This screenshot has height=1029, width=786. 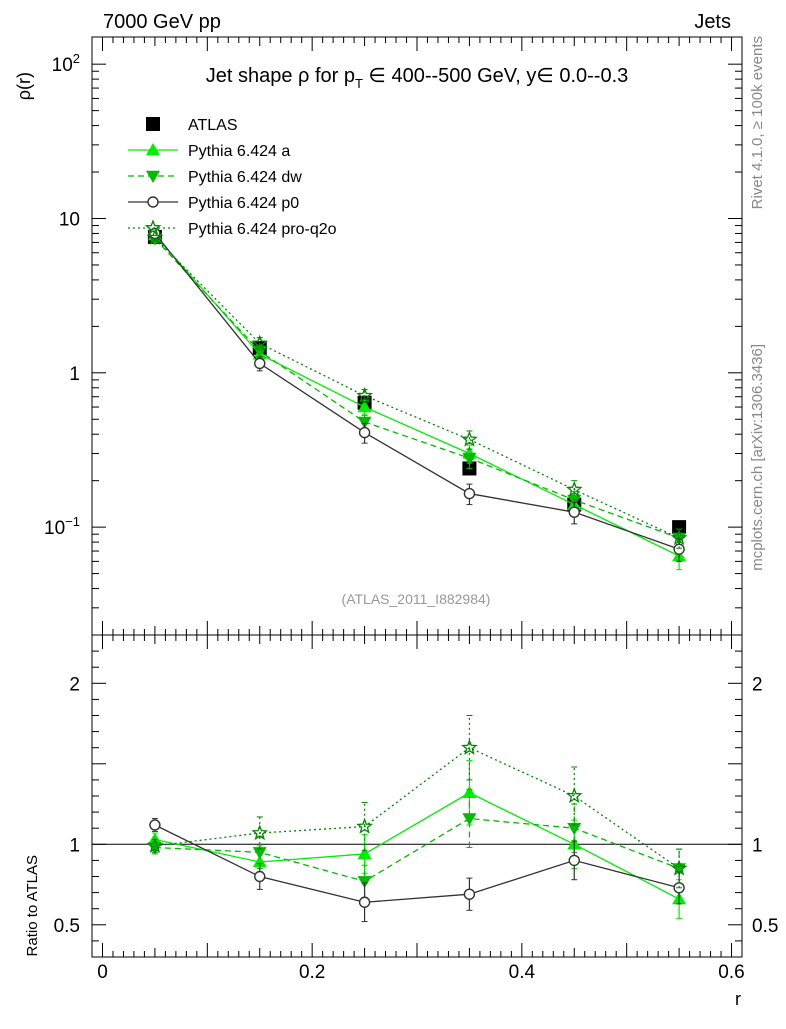 What do you see at coordinates (162, 22) in the screenshot?
I see `header-left: 7000 GeV pp` at bounding box center [162, 22].